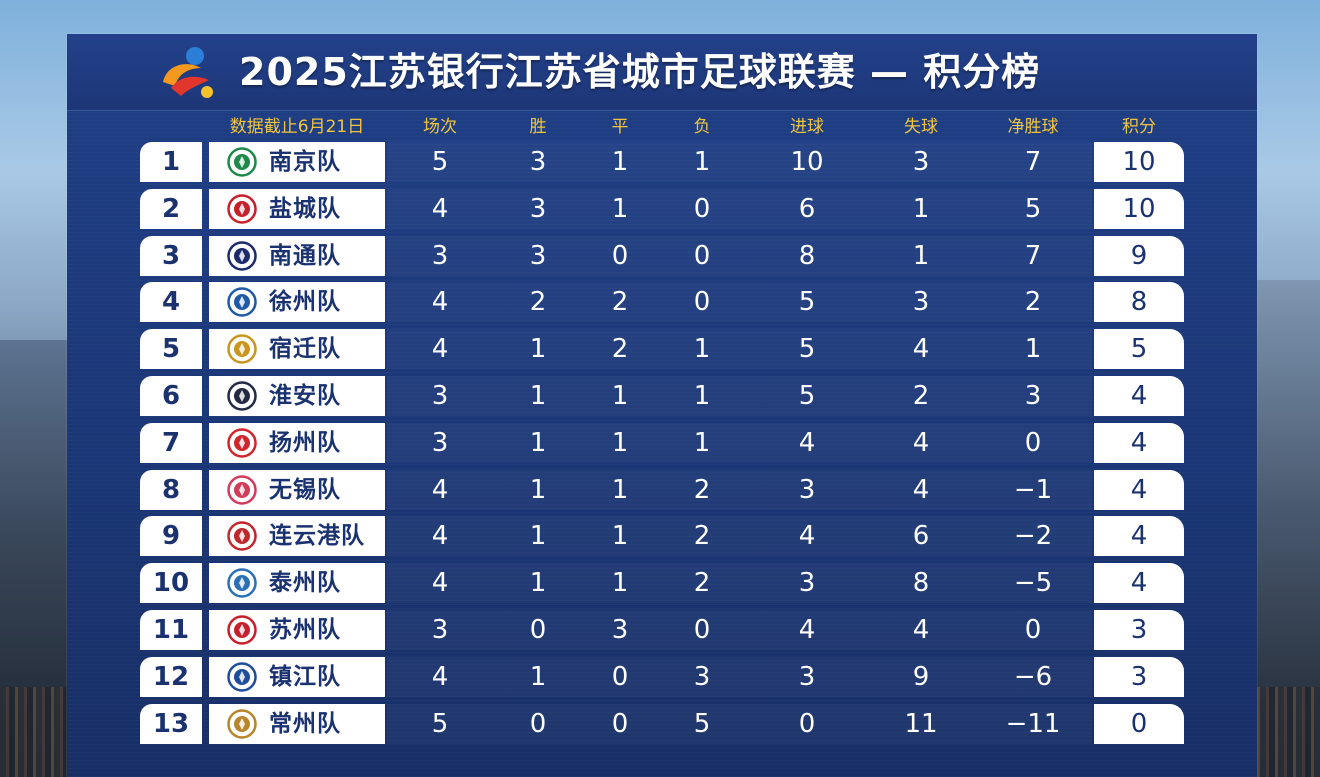  What do you see at coordinates (297, 349) in the screenshot?
I see `team-cell: 宿迁队` at bounding box center [297, 349].